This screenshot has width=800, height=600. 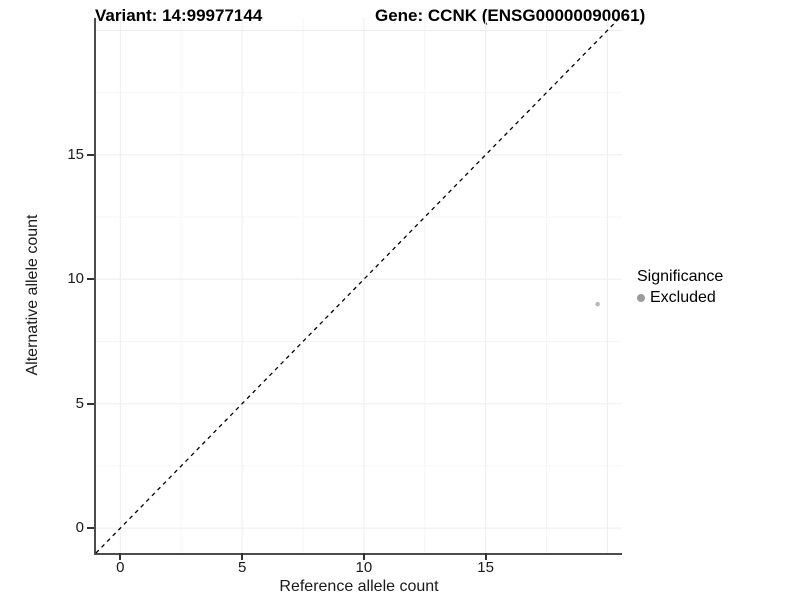 What do you see at coordinates (683, 297) in the screenshot?
I see `legend-item-label: Excluded` at bounding box center [683, 297].